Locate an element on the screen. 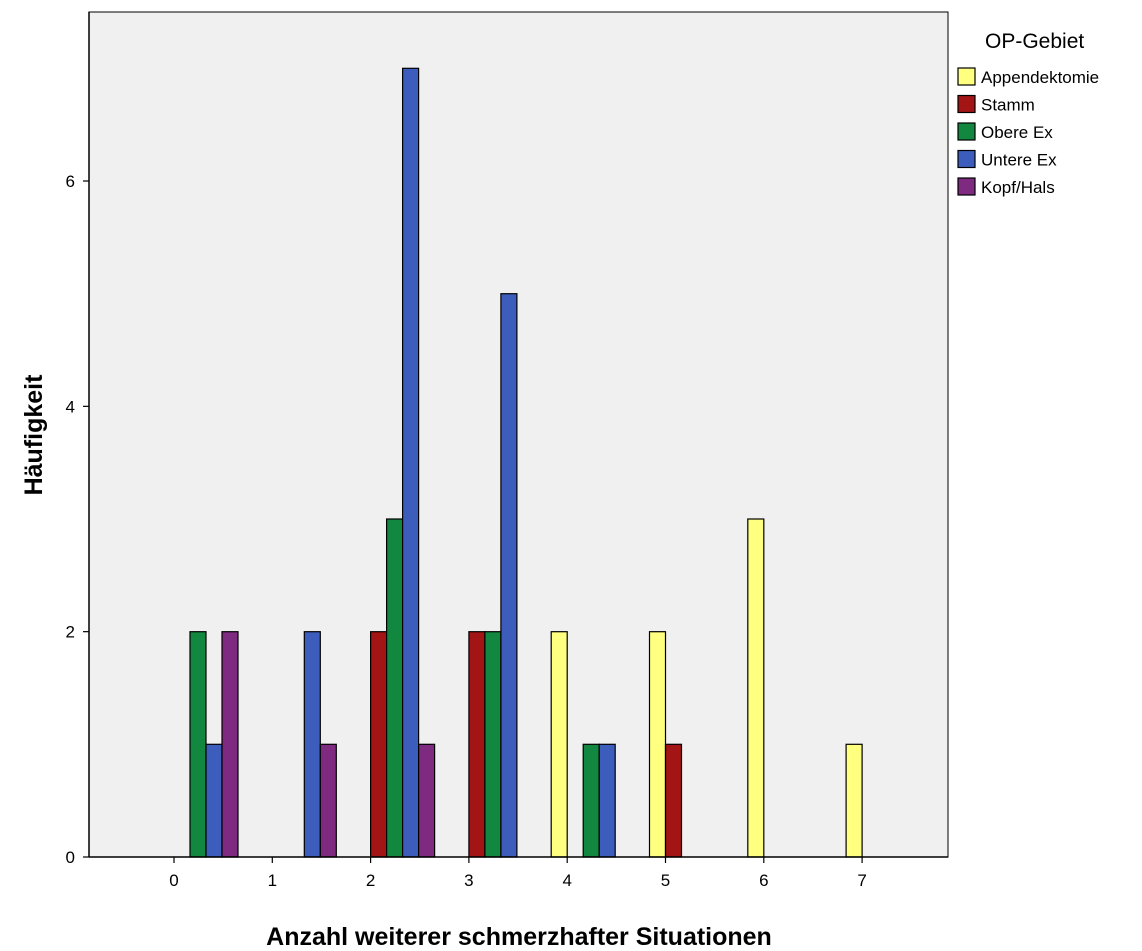  y-tick-label: 2 is located at coordinates (70, 632).